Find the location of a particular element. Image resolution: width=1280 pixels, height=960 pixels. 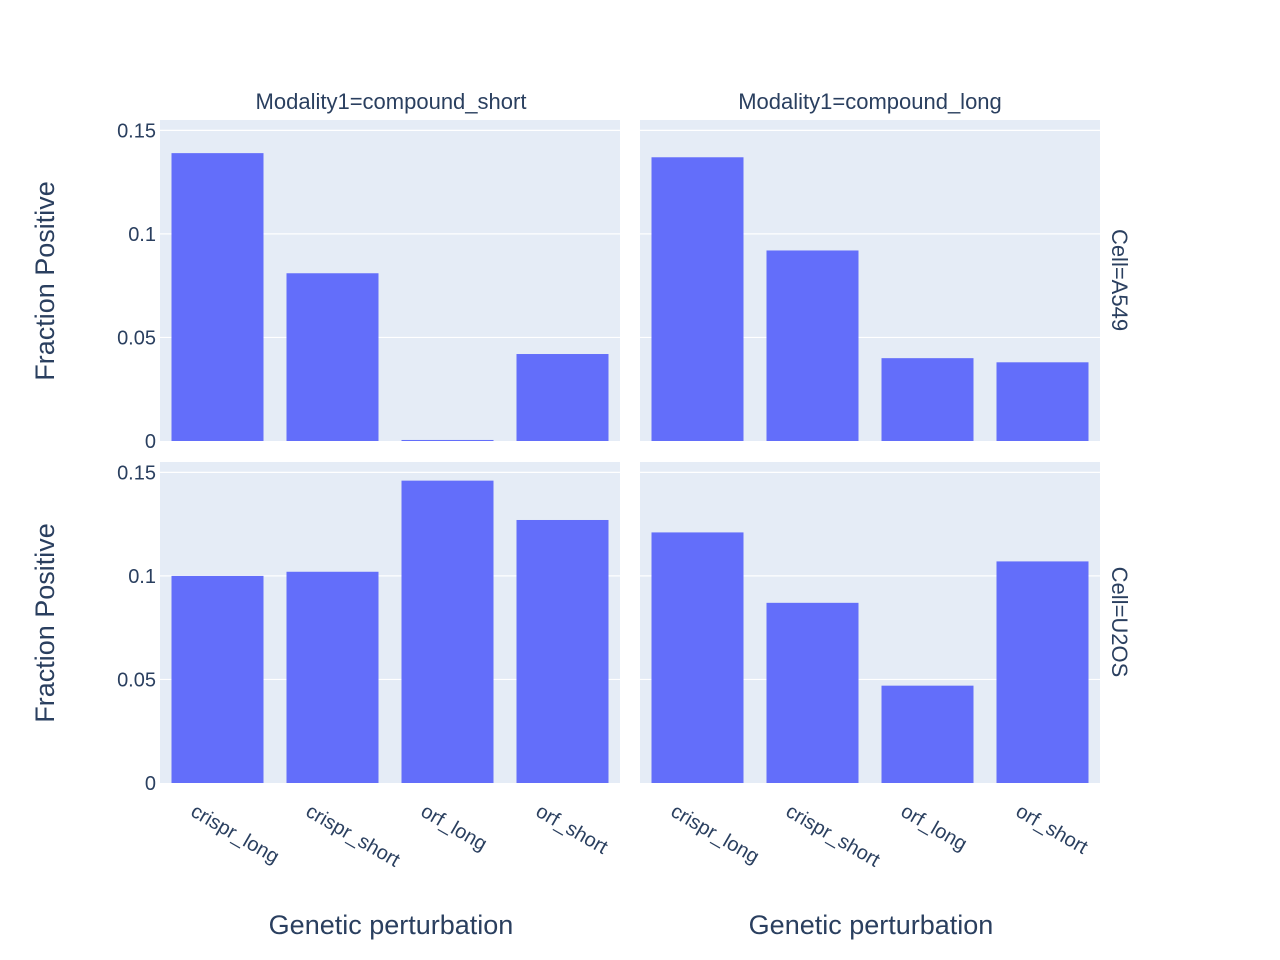

y-axis-title-bottom: Fraction Positive is located at coordinates (45, 623).